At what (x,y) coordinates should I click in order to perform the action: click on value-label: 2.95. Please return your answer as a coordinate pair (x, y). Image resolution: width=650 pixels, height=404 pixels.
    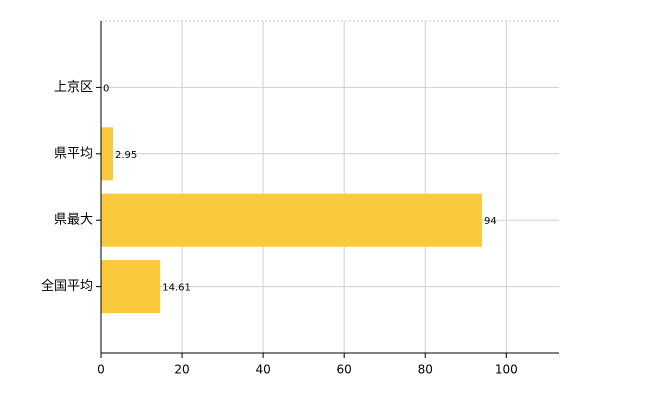
    Looking at the image, I should click on (126, 155).